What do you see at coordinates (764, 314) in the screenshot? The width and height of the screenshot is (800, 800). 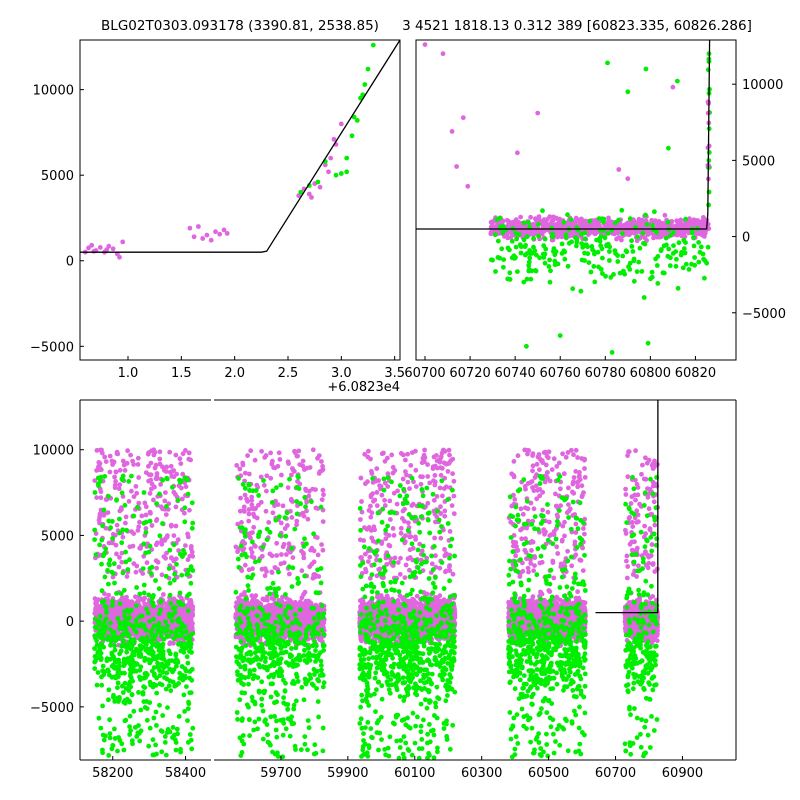 I see `y-tick-label: −5000` at bounding box center [764, 314].